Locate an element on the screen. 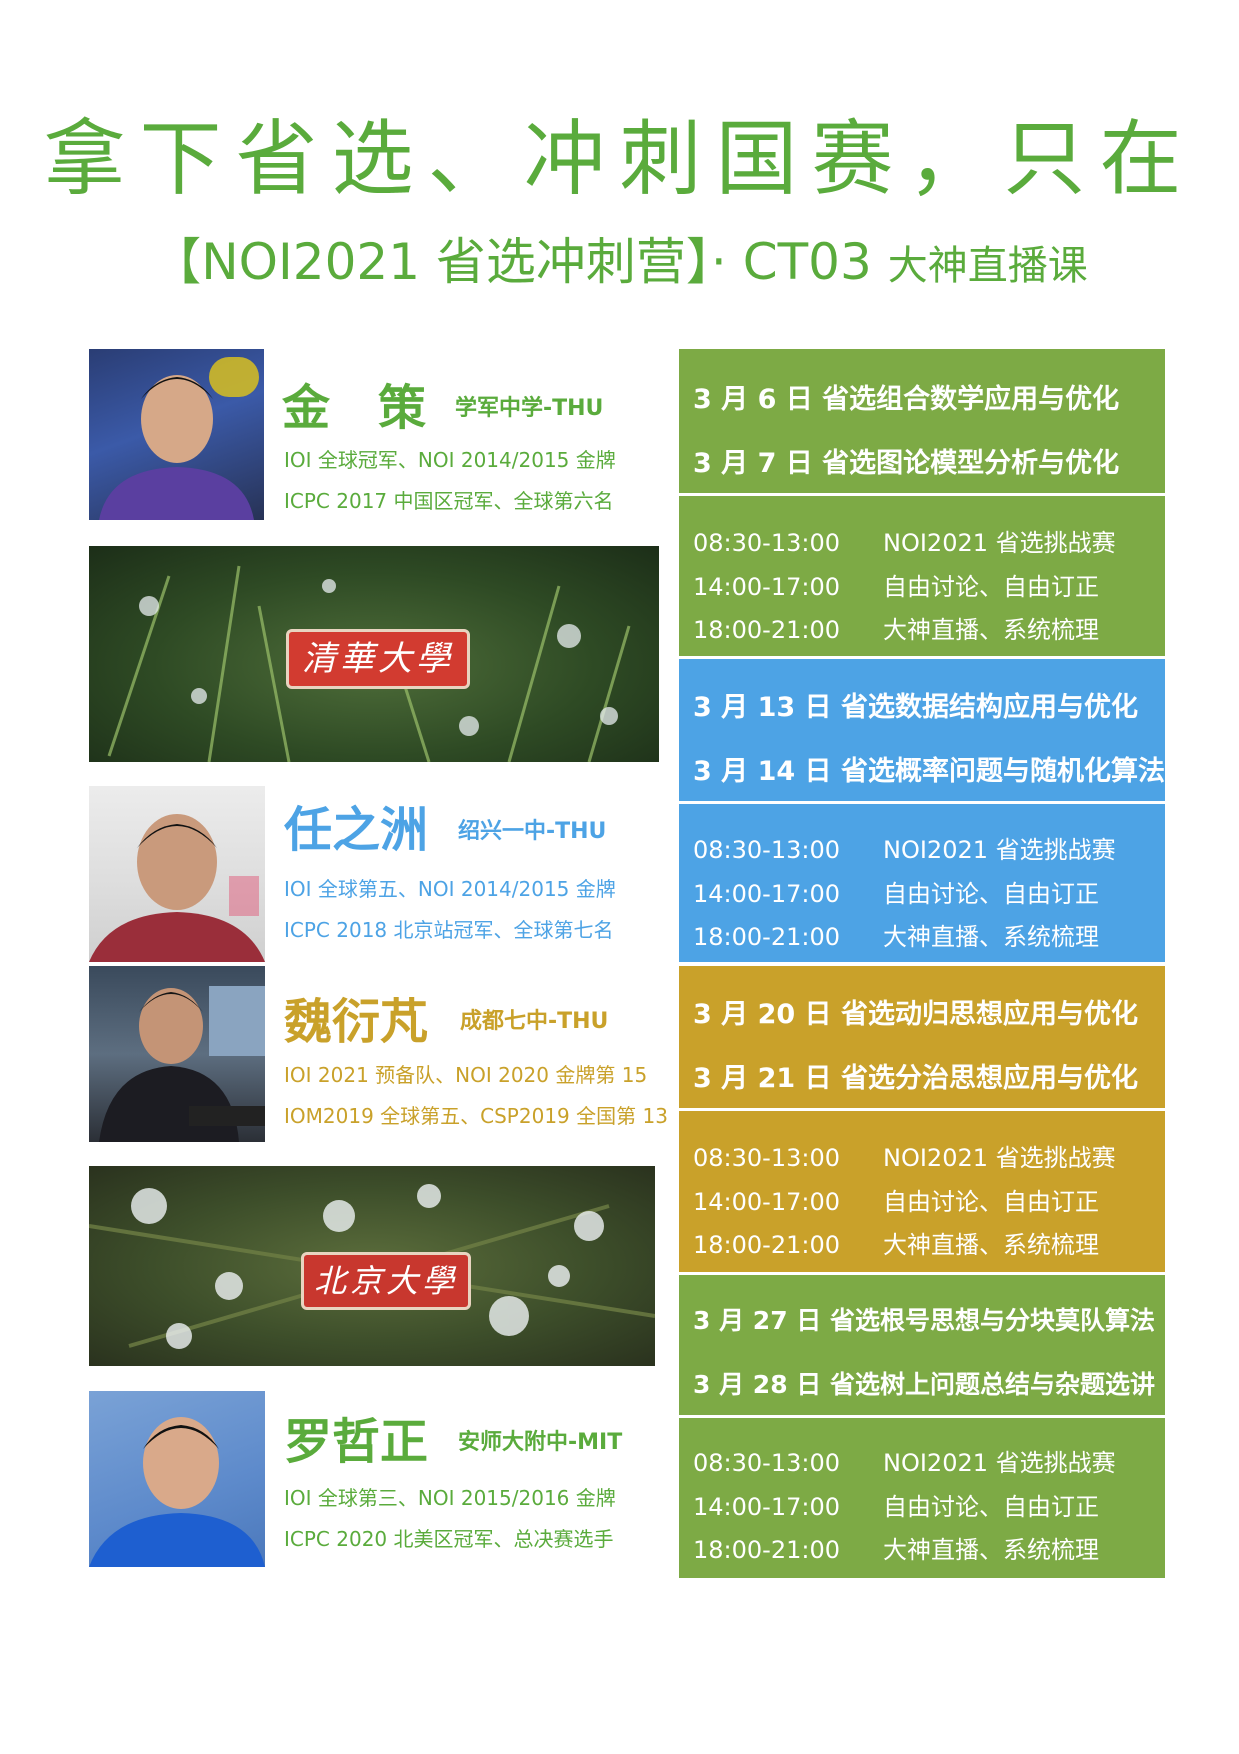 The width and height of the screenshot is (1239, 1754). teacher-ach-4b: ICPC 2020 北美区冠军、总决赛选手 is located at coordinates (449, 1539).